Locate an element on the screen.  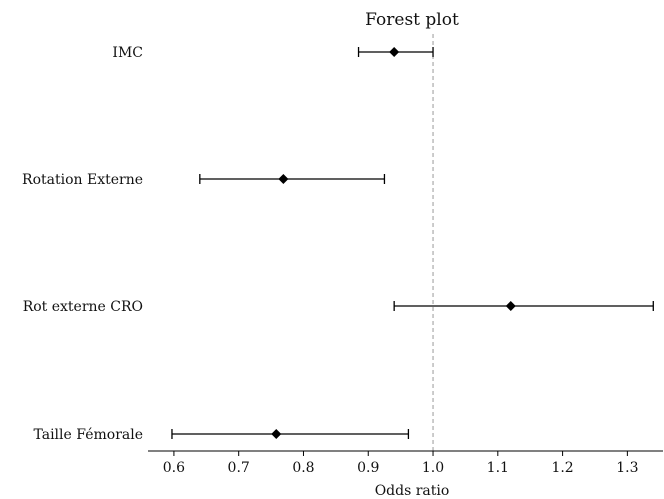
forest-row: Taille Fémorale is located at coordinates (221, 435).